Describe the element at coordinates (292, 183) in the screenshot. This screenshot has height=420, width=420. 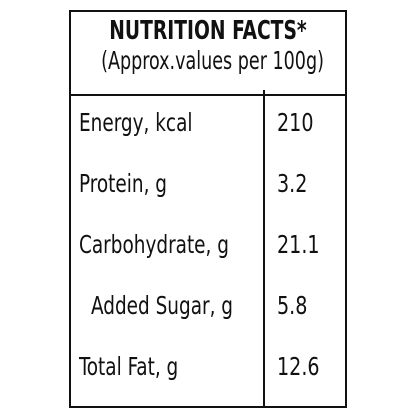
I see `nutrient-value: 3.2` at that location.